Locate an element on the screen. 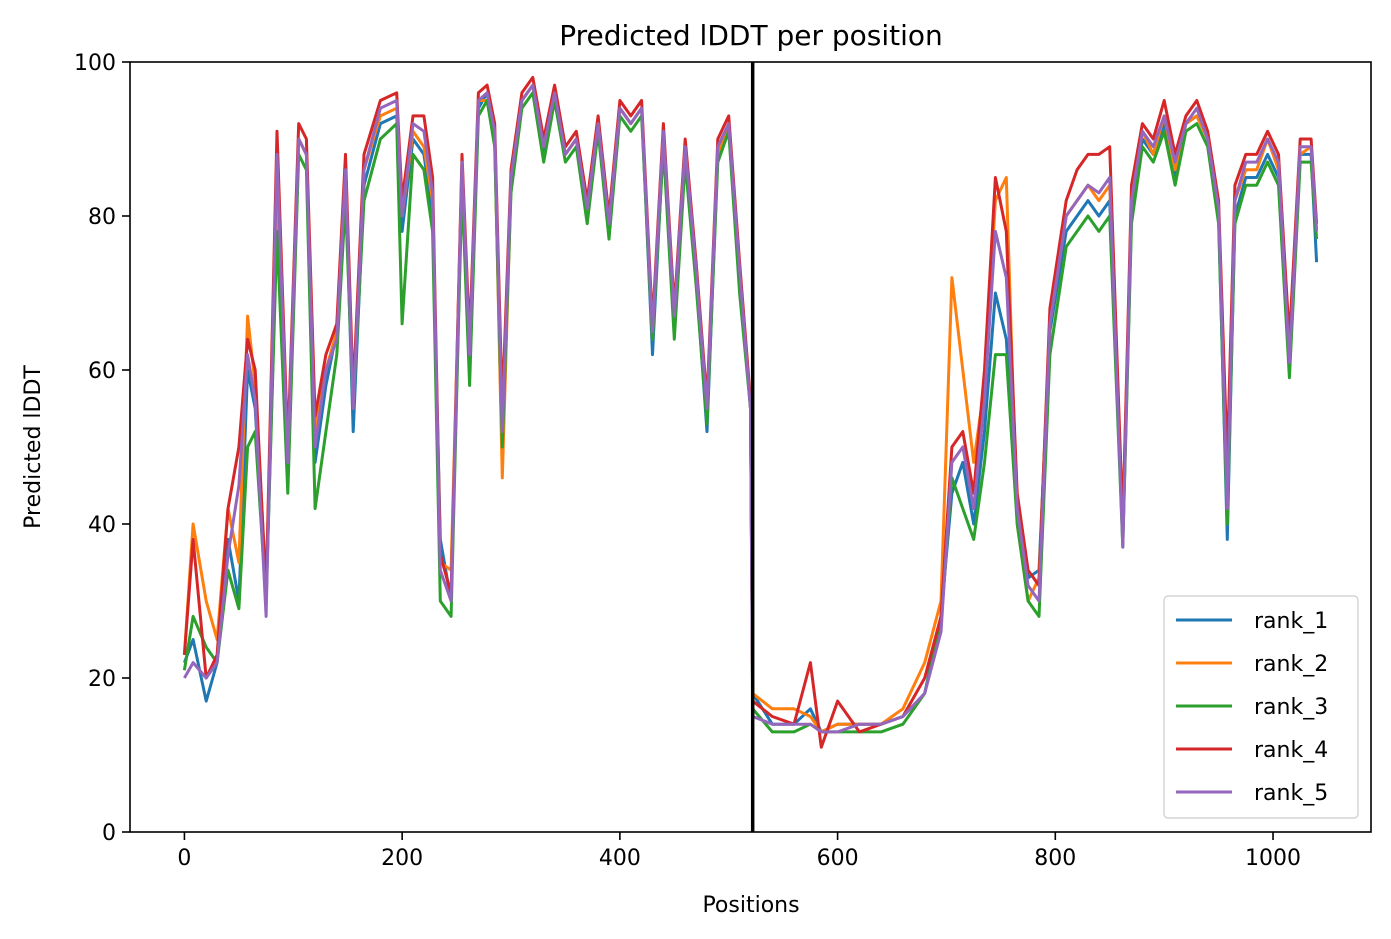 This screenshot has width=1391, height=939. x-axis-label: Positions is located at coordinates (750, 905).